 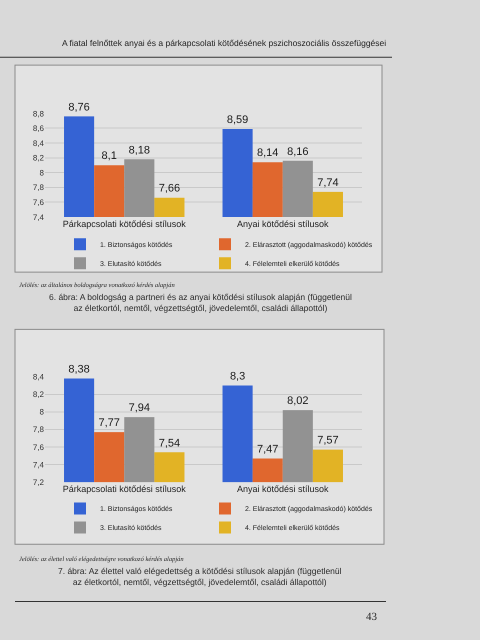 What do you see at coordinates (38, 482) in the screenshot?
I see `y-tick-label: 7,2` at bounding box center [38, 482].